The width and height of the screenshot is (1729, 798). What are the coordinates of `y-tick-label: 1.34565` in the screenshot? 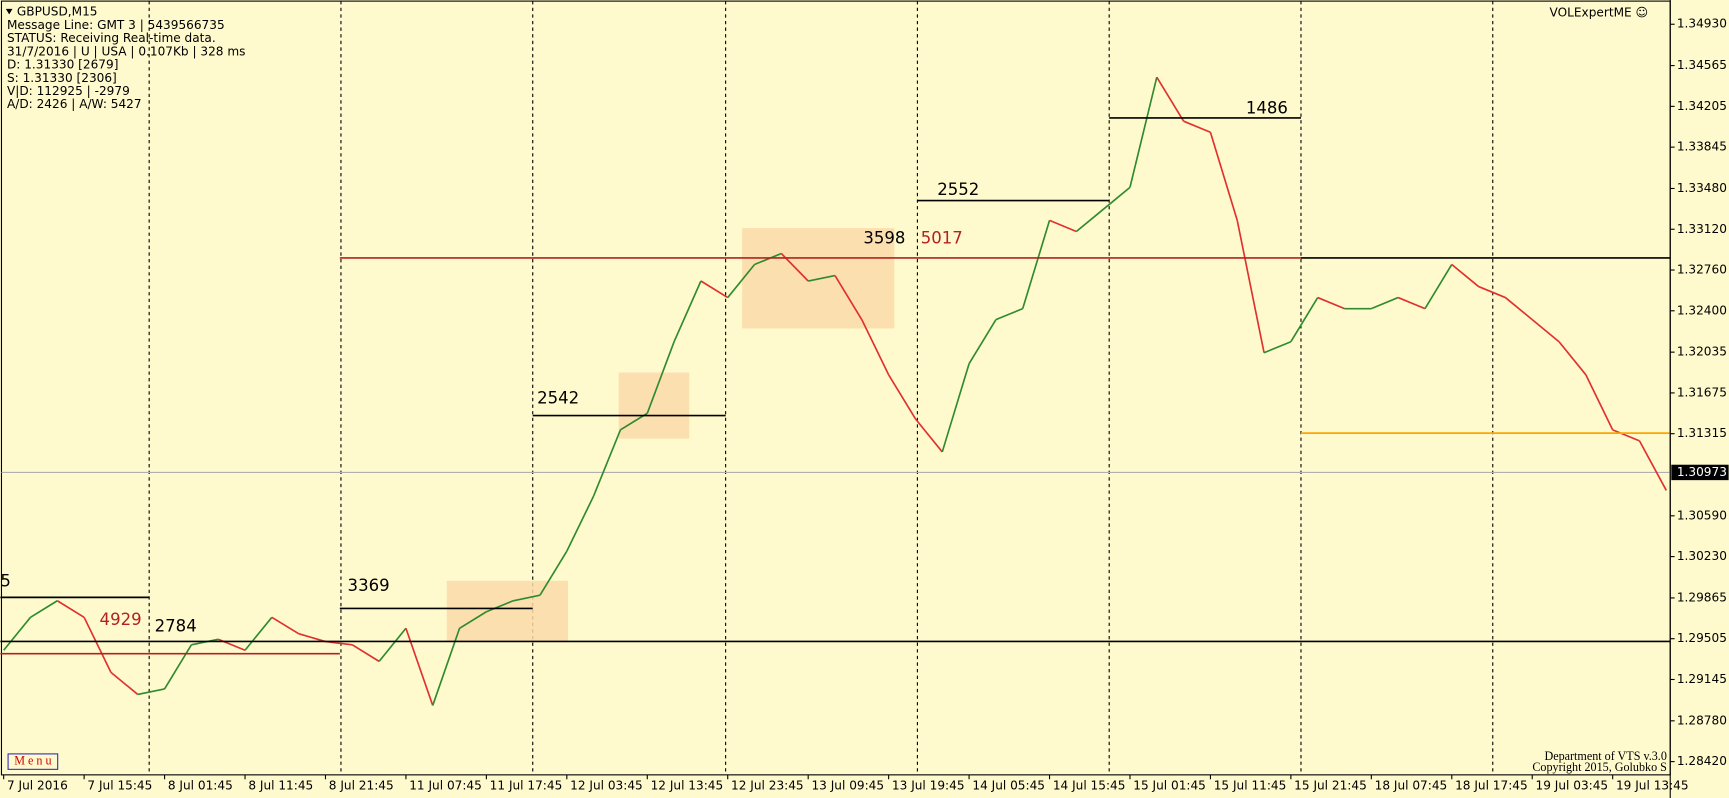 It's located at (1702, 65).